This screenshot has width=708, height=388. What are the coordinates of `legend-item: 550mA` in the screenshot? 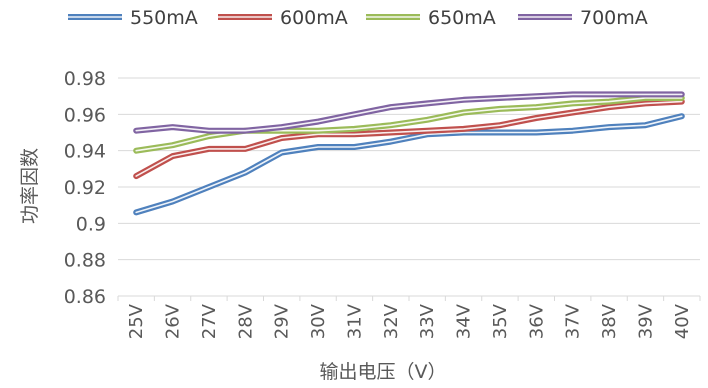 It's located at (133, 18).